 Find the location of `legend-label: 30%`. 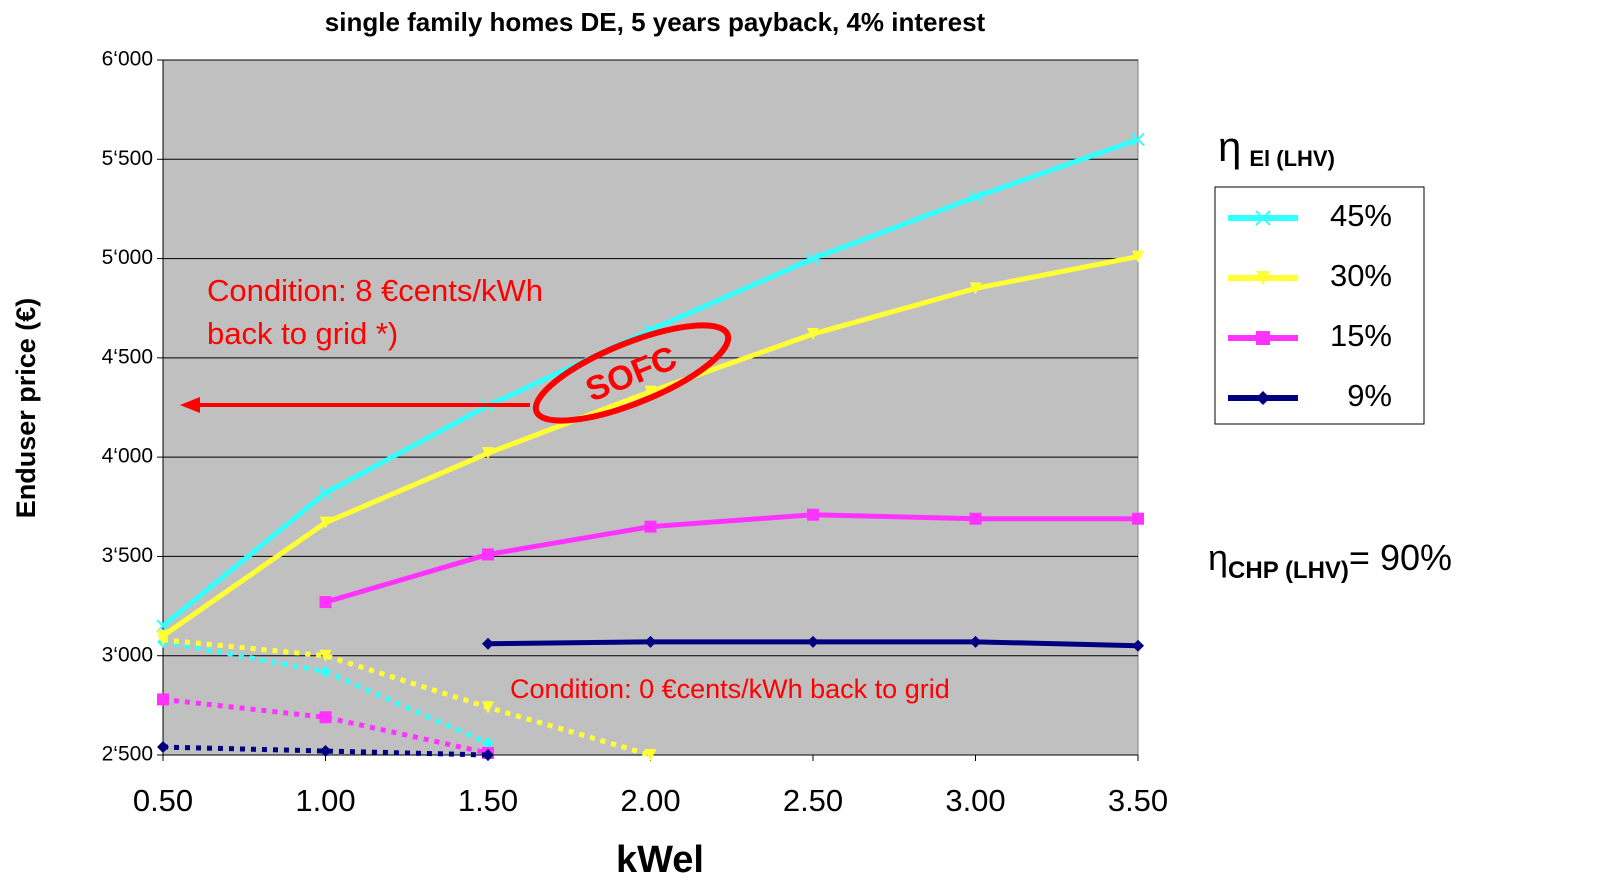

legend-label: 30% is located at coordinates (1361, 275).